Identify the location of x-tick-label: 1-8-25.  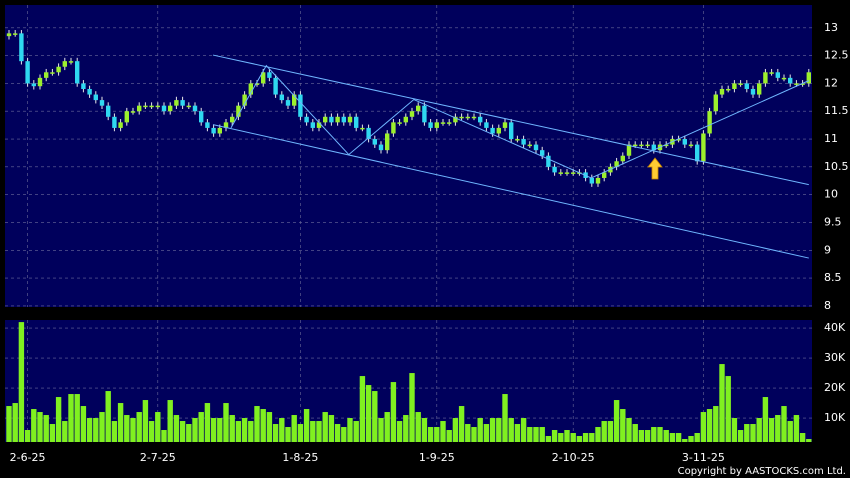
(300, 457).